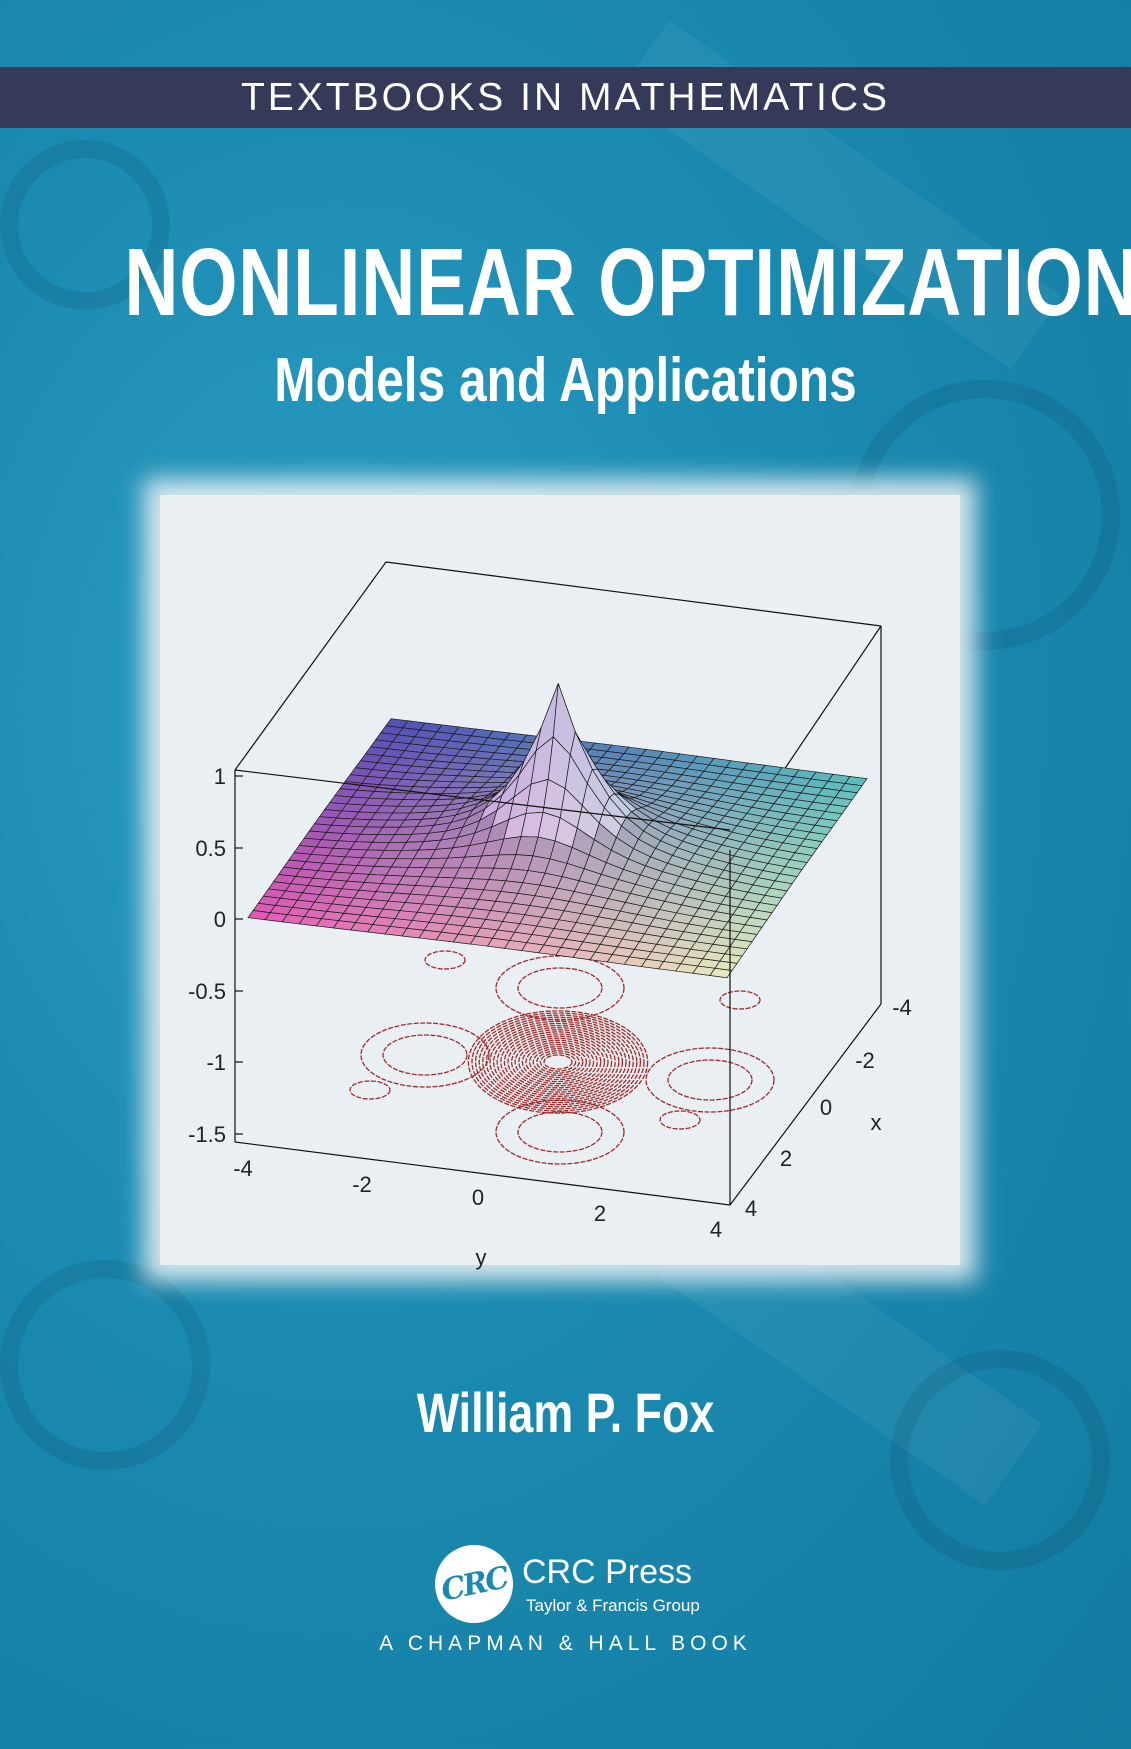 Image resolution: width=1131 pixels, height=1749 pixels. Describe the element at coordinates (565, 380) in the screenshot. I see `book-subtitle: Models and Applications` at that location.